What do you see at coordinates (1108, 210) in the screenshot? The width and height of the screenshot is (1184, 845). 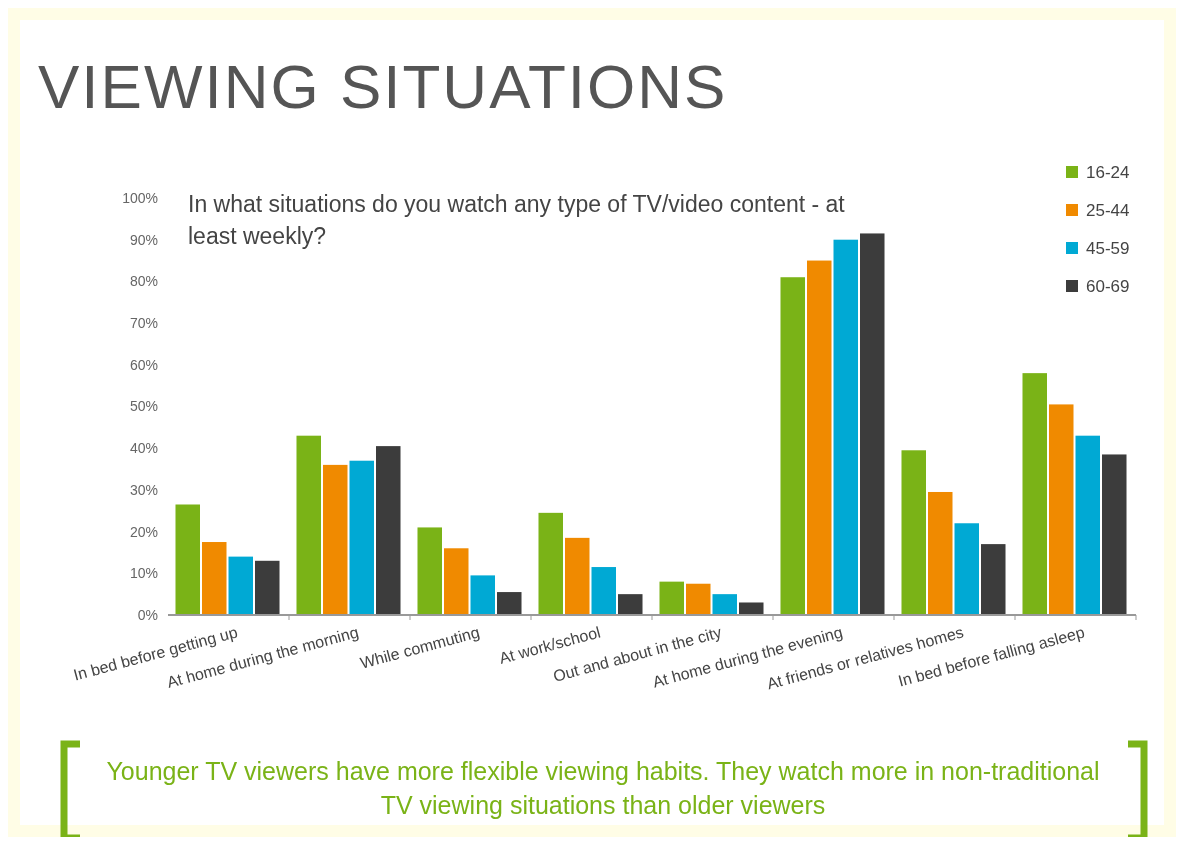 I see `legend-label: 25-44` at bounding box center [1108, 210].